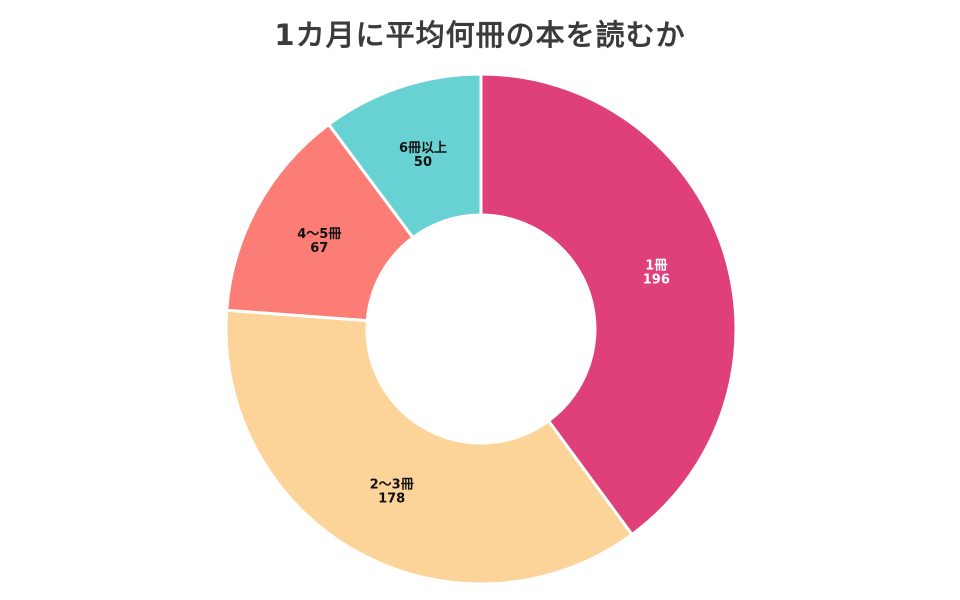  I want to click on slice-4-category-label: 6冊以上, so click(423, 148).